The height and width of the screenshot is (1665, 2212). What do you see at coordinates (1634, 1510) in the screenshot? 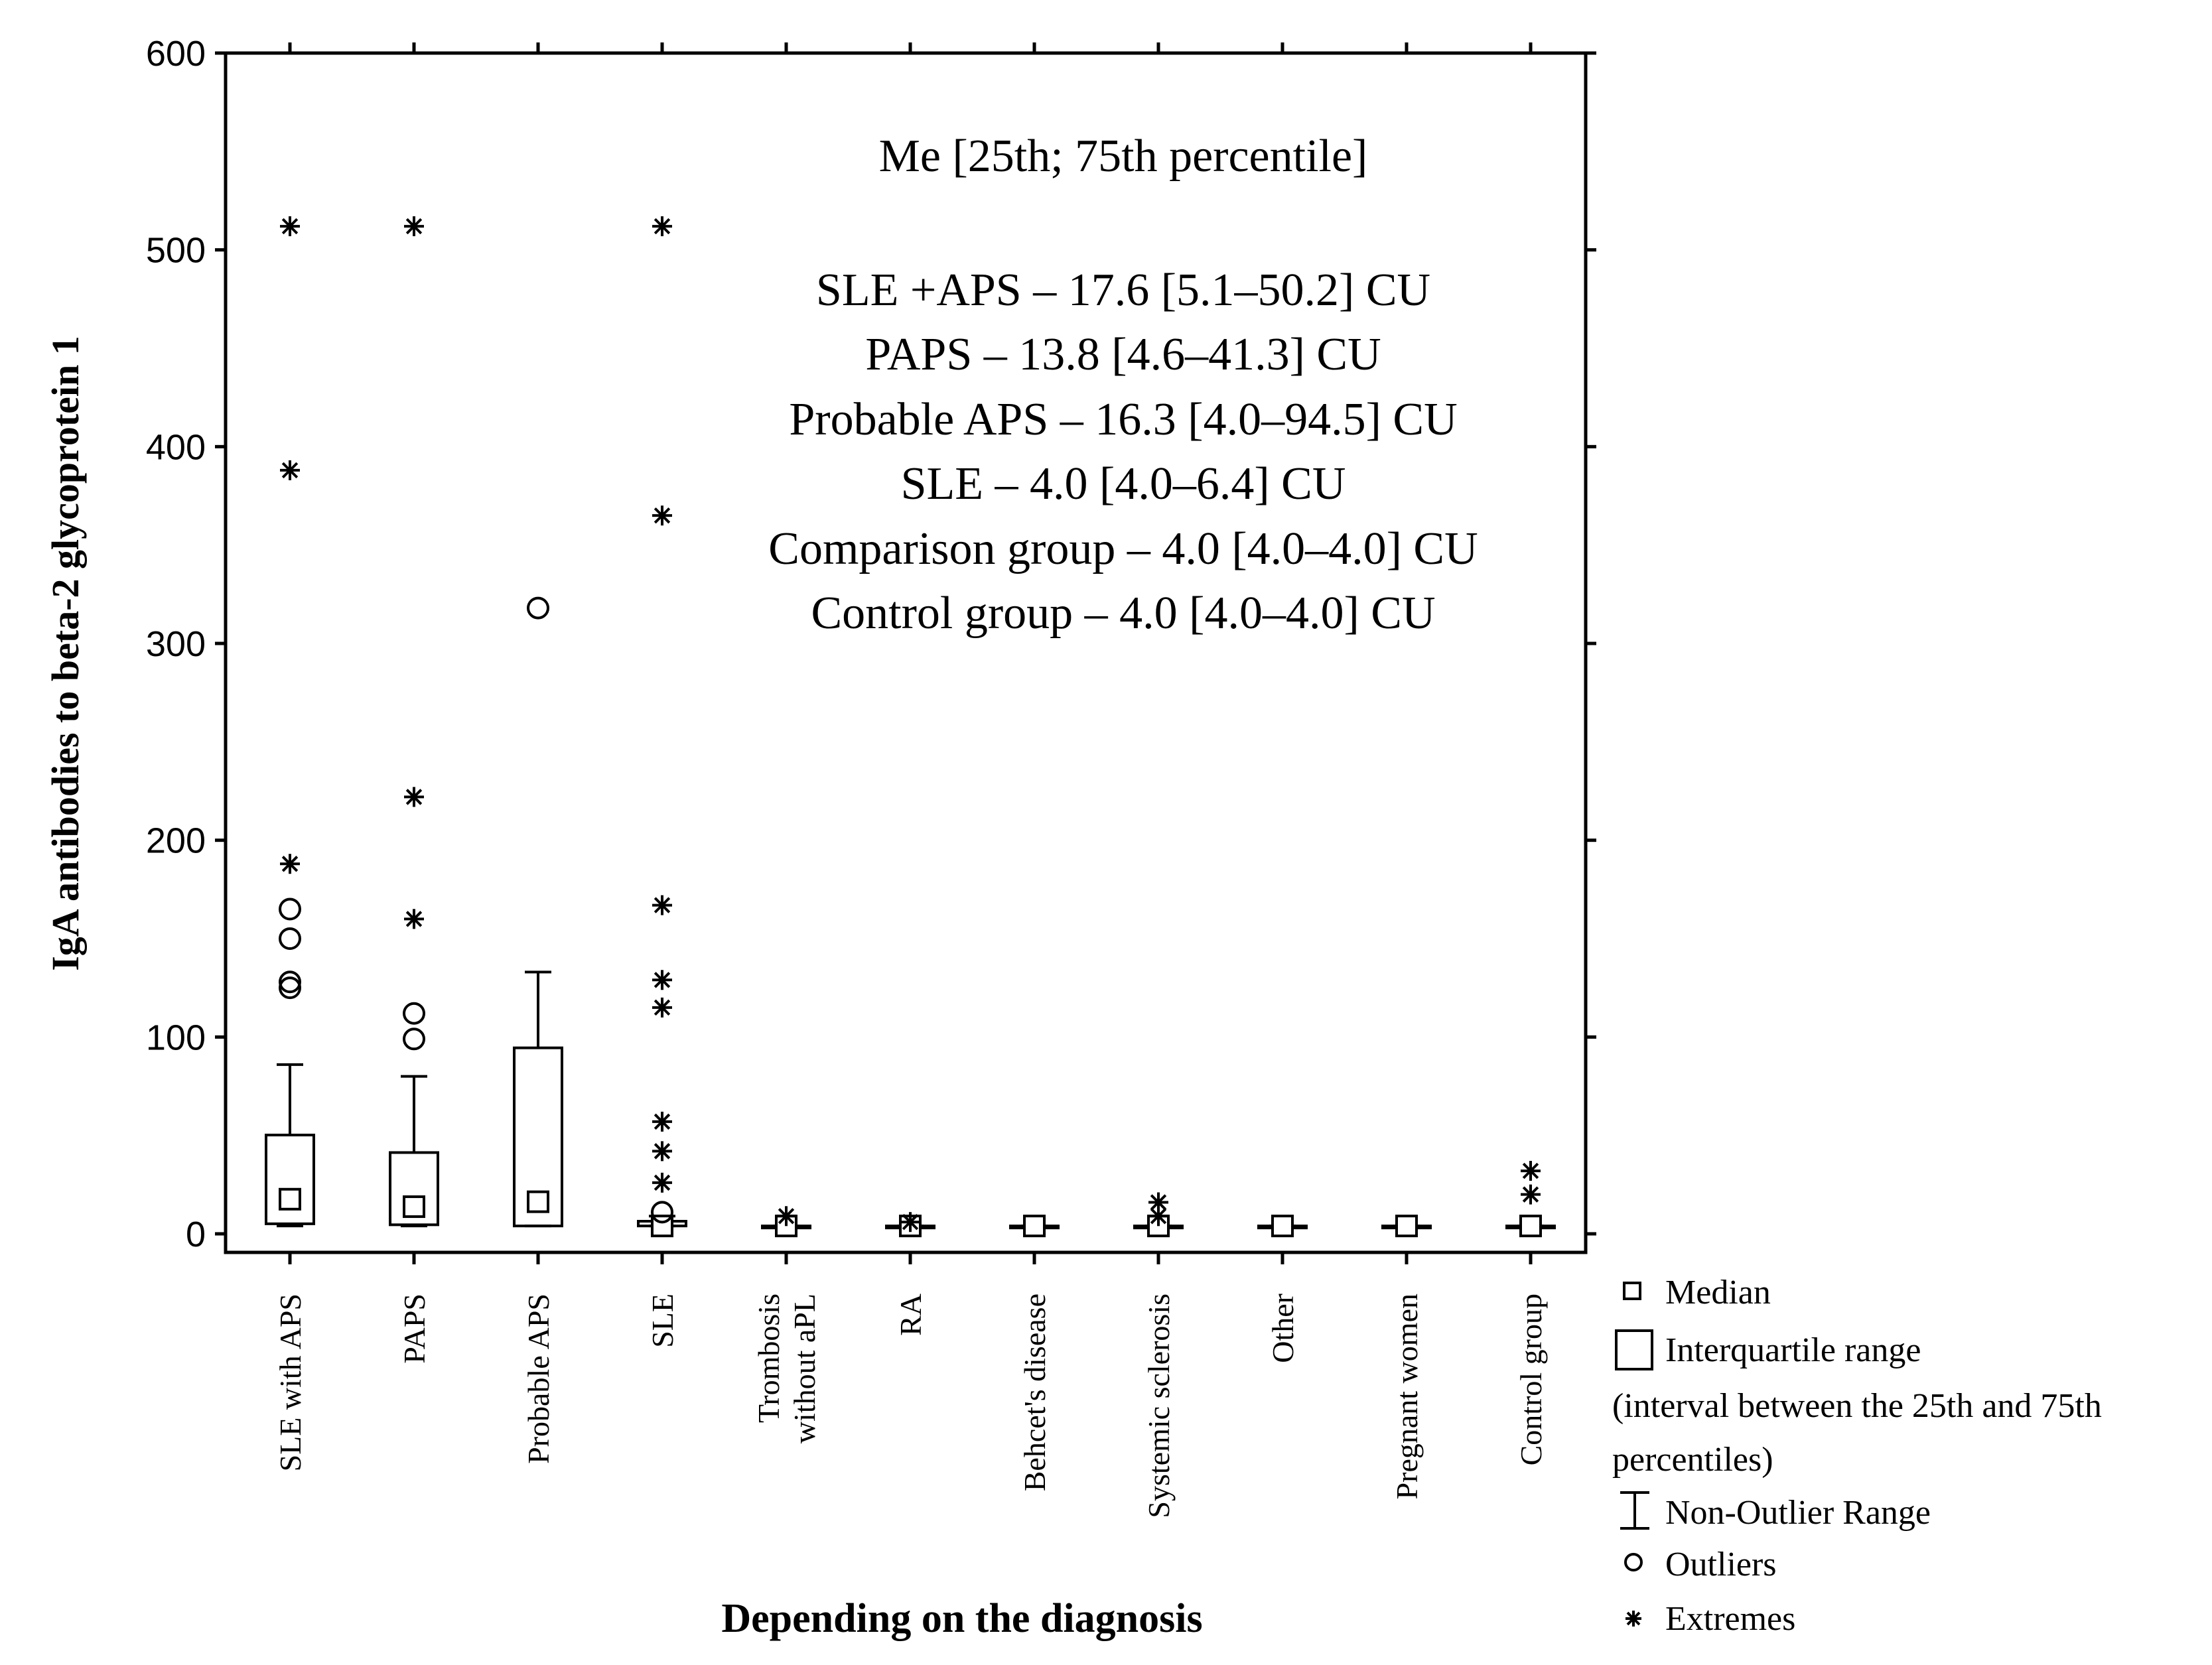
I see `legend-nonoutlier-marker` at bounding box center [1634, 1510].